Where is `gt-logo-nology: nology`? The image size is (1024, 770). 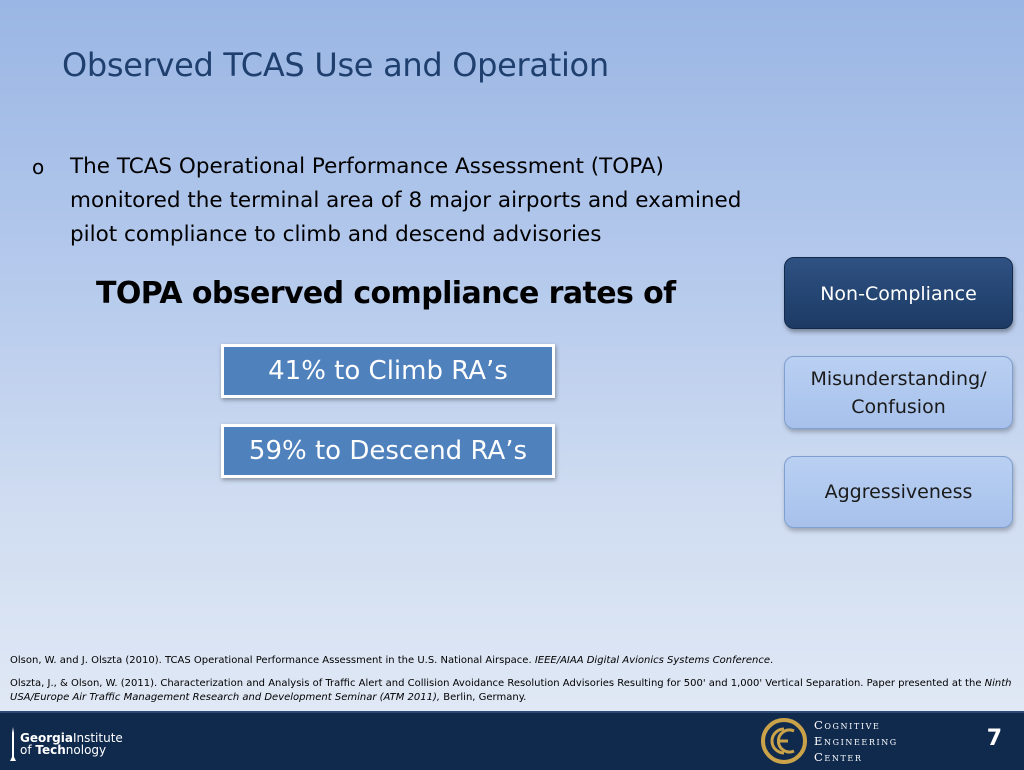
gt-logo-nology: nology is located at coordinates (86, 750).